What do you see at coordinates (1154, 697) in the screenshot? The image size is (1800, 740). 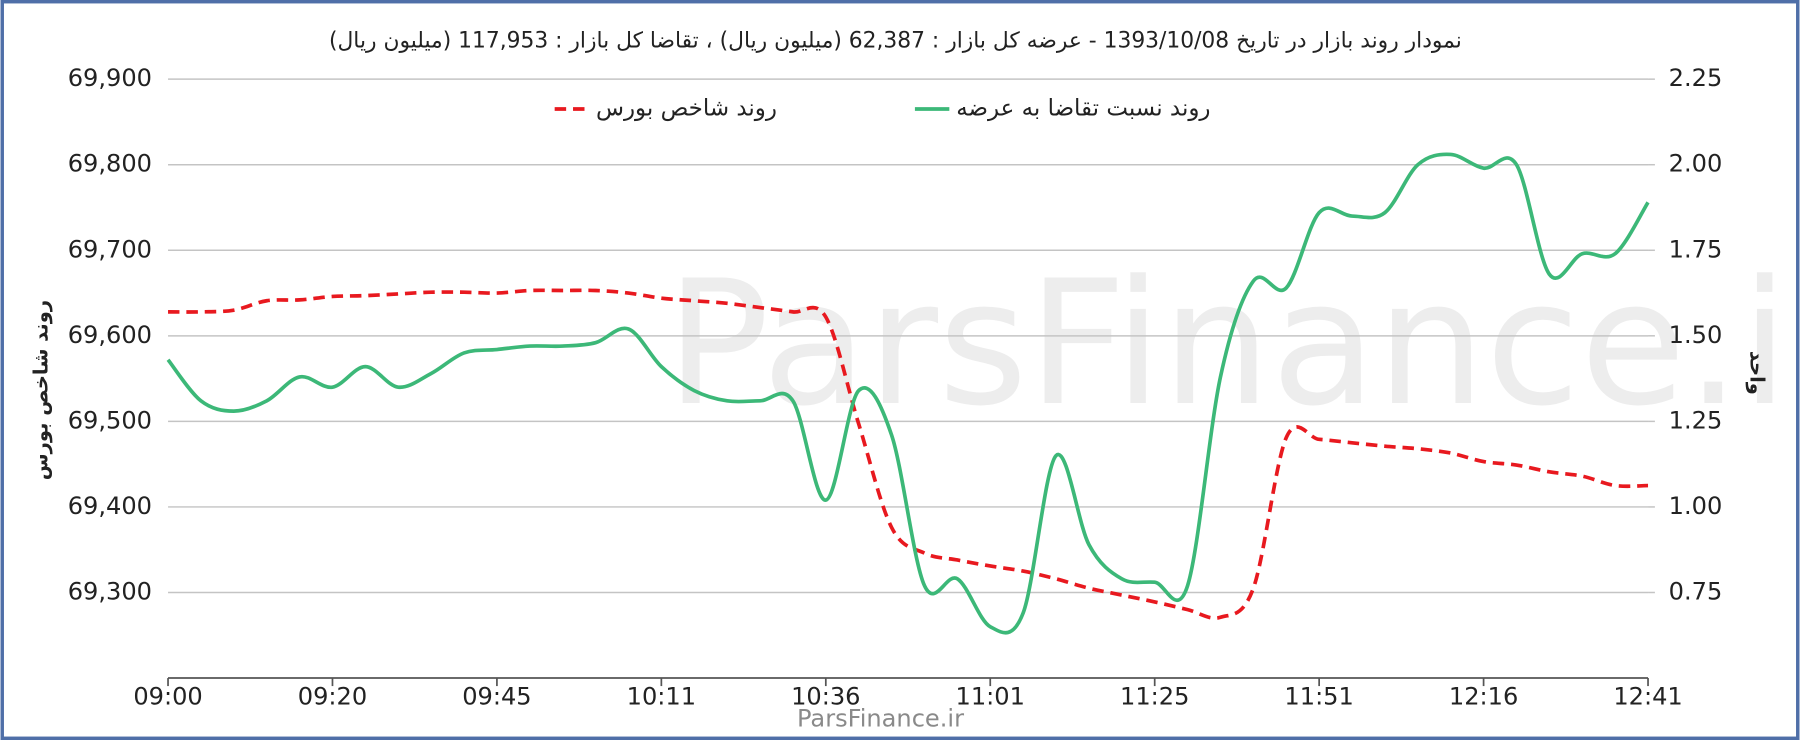 I see `x-tick-label: 11:25` at bounding box center [1154, 697].